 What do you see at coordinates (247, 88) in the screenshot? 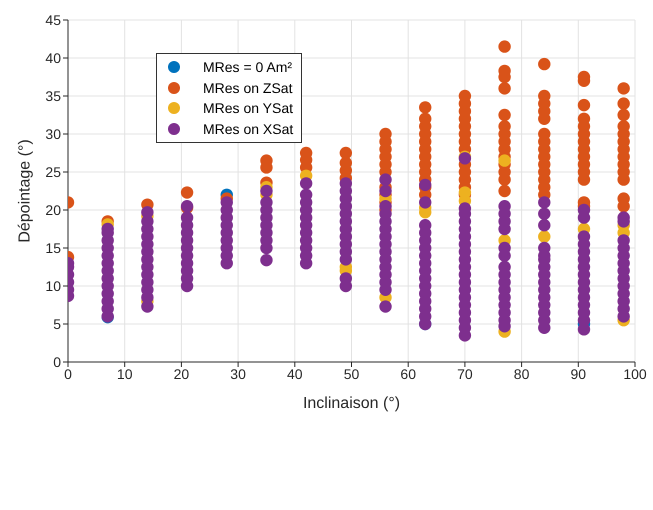
I see `legend-label: MRes on ZSat` at bounding box center [247, 88].